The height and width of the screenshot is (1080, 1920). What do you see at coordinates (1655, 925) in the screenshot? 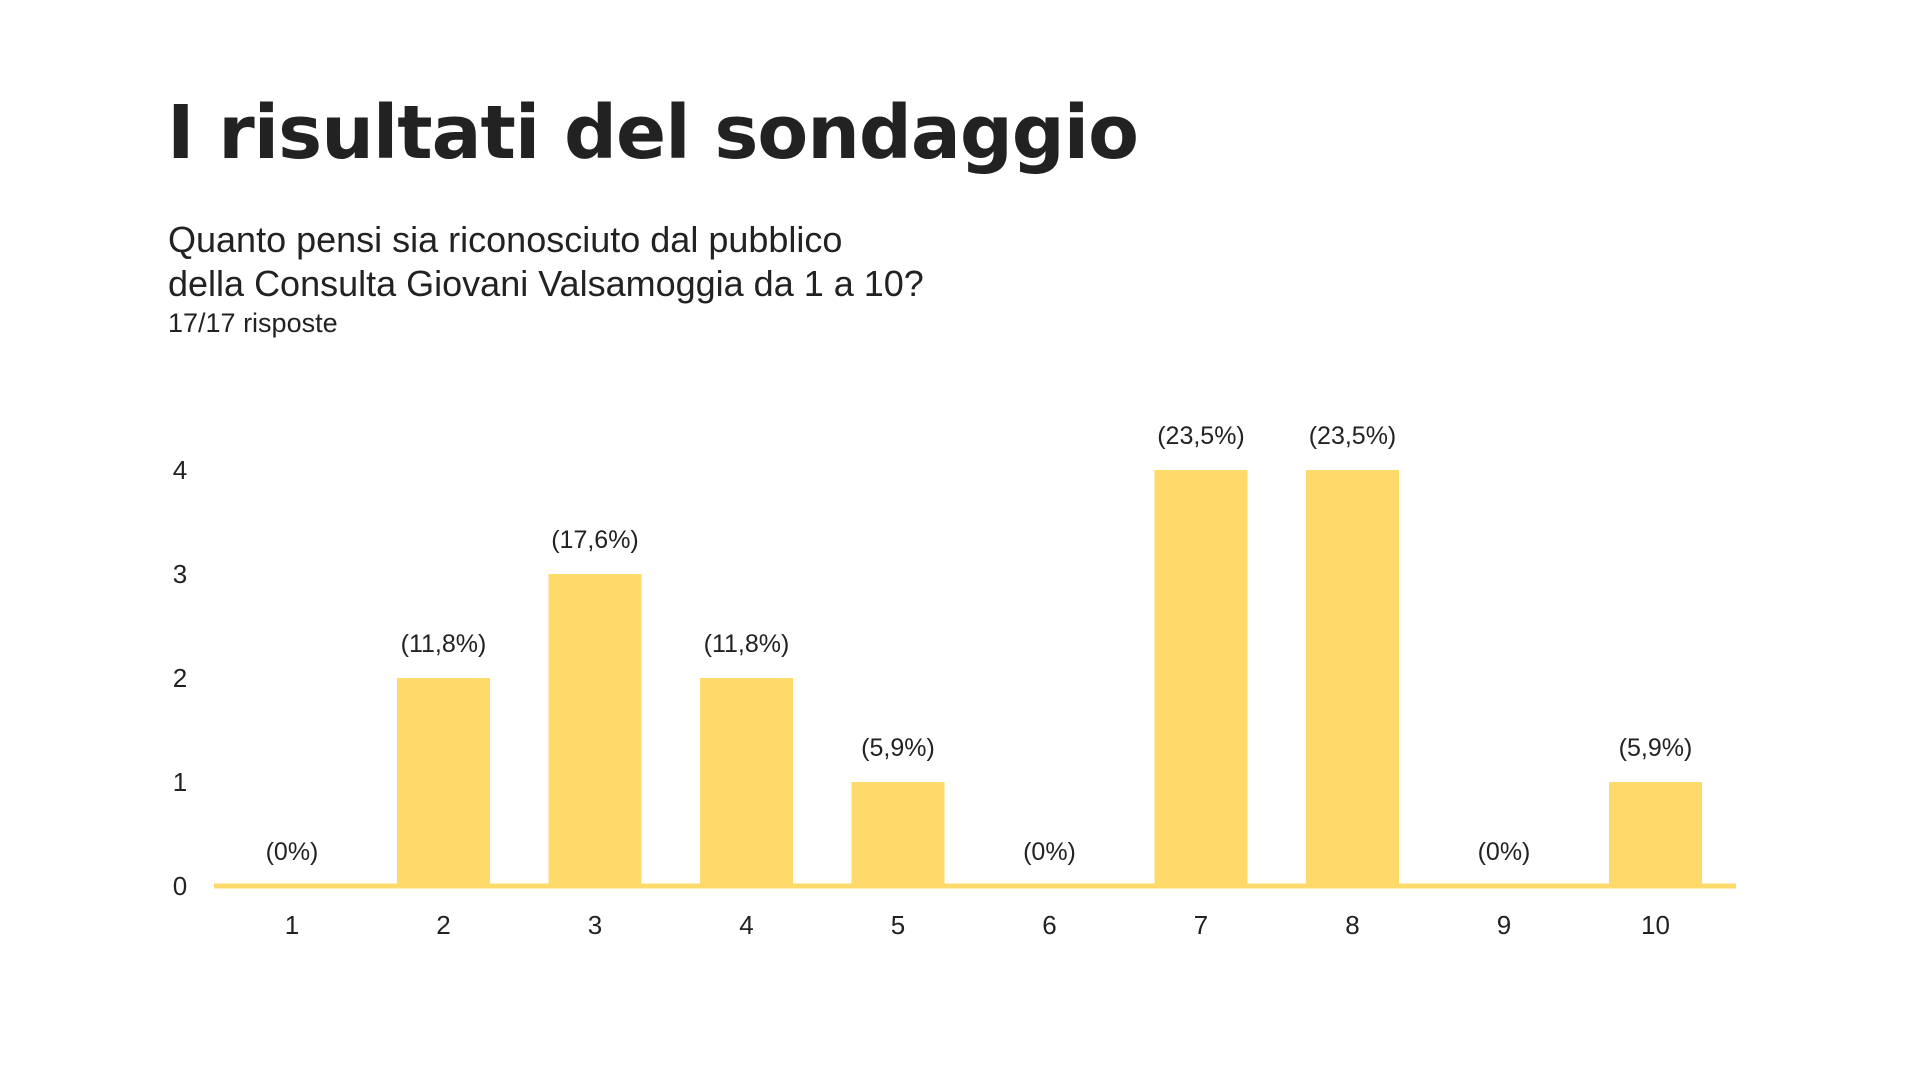
I see `x-tick-10: 10` at bounding box center [1655, 925].